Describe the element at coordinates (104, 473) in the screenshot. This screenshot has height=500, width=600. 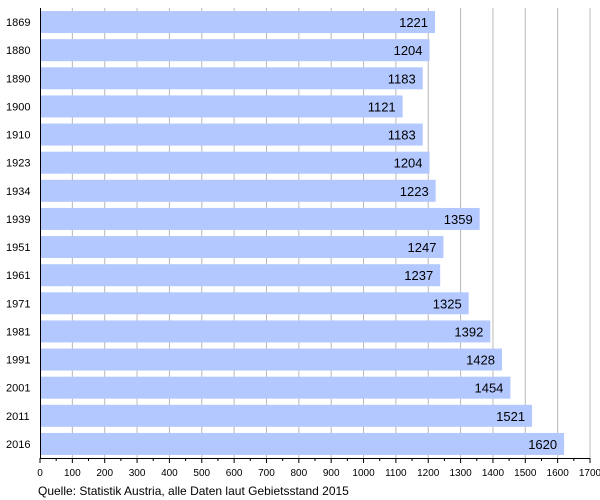
I see `x-tick-label: 200` at that location.